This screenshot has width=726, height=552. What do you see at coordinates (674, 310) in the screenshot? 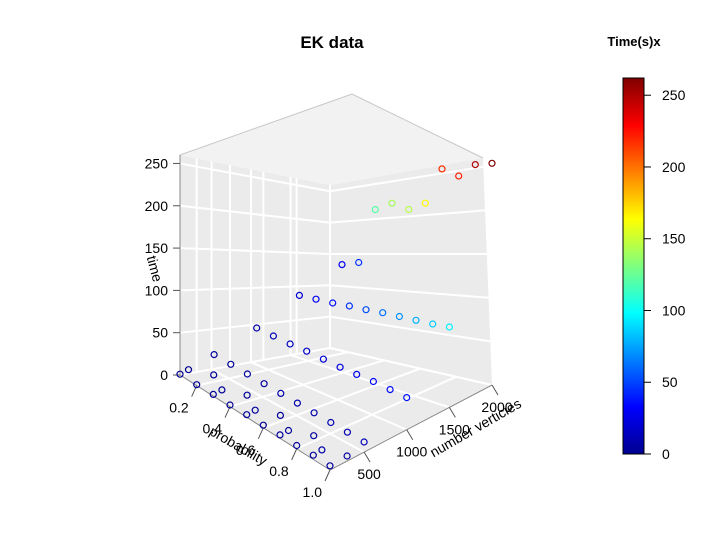
I see `colorbar-tick-label: 100` at bounding box center [674, 310].